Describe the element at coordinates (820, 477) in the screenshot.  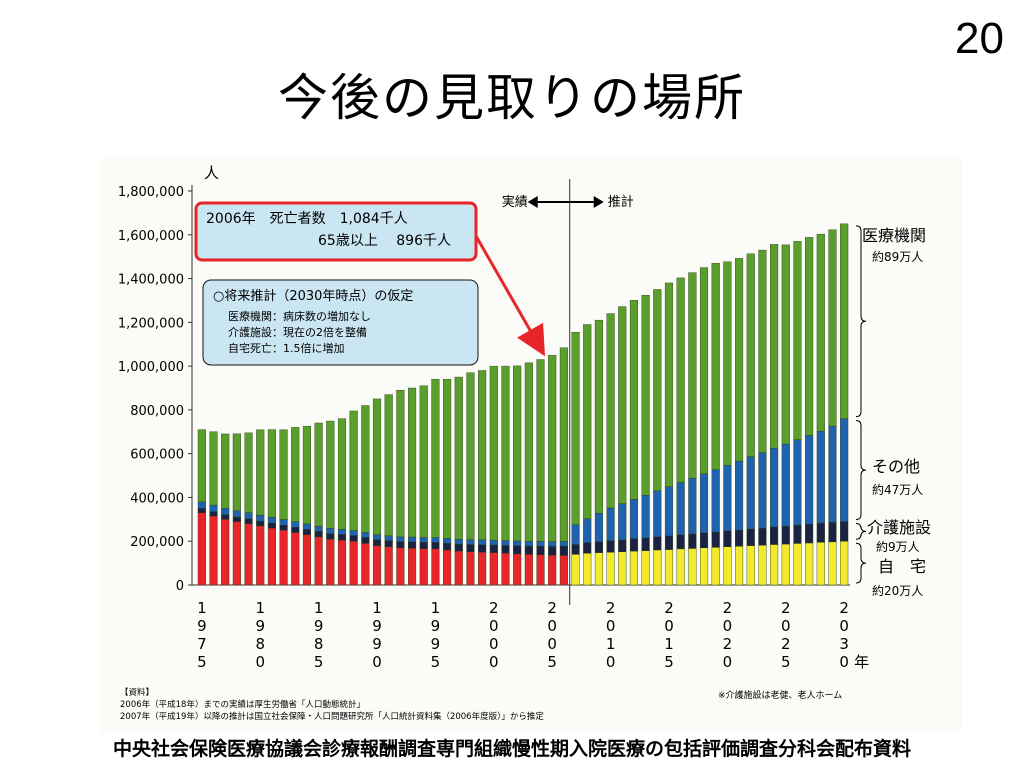
I see `bar-other-2028` at that location.